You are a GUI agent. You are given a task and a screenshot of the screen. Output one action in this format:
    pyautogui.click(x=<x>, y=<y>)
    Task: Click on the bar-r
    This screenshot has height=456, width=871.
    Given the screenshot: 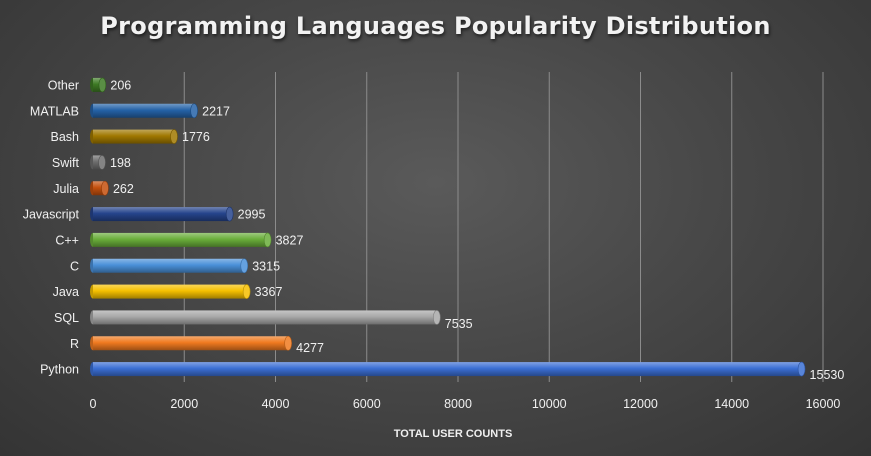 What is the action you would take?
    pyautogui.click(x=191, y=343)
    